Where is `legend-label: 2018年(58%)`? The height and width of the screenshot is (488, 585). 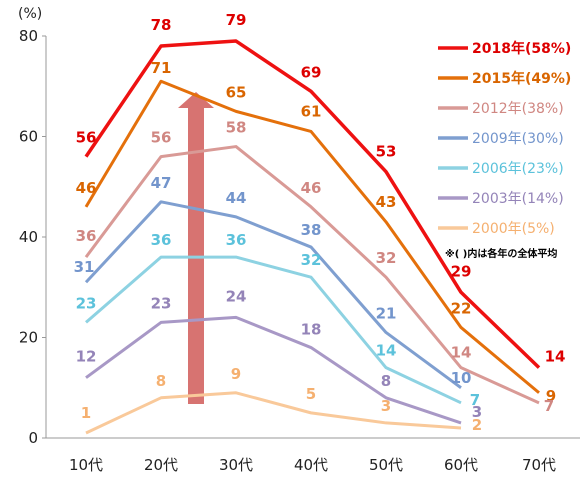 legend-label: 2018年(58%) is located at coordinates (521, 48).